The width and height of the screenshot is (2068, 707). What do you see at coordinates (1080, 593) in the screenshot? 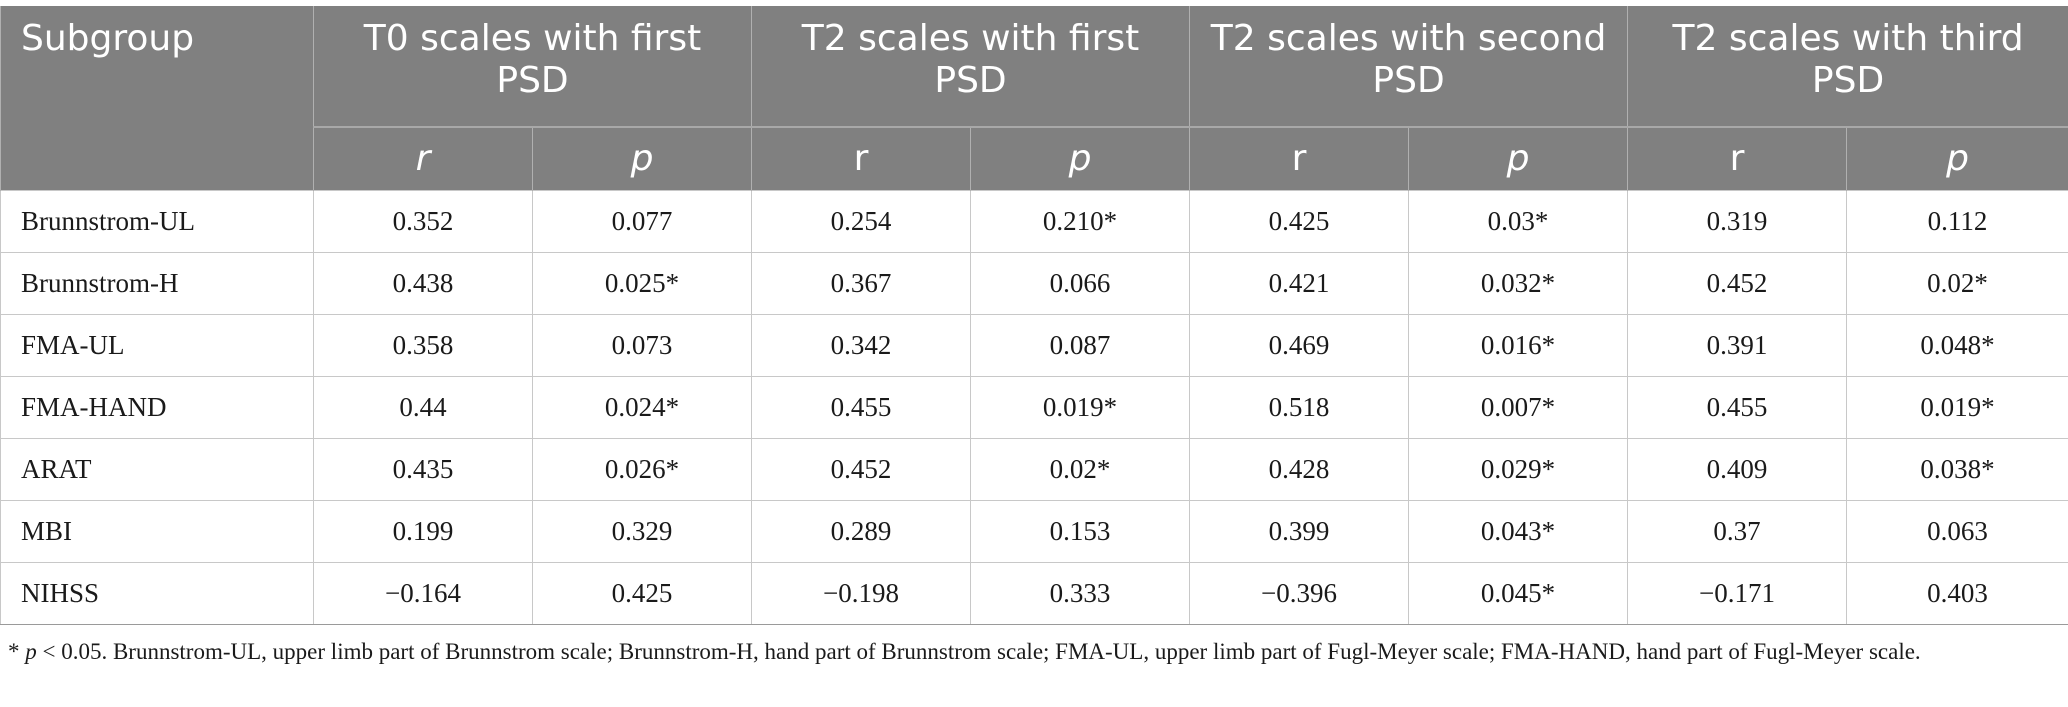
I see `cell-value: 0.333` at bounding box center [1080, 593].